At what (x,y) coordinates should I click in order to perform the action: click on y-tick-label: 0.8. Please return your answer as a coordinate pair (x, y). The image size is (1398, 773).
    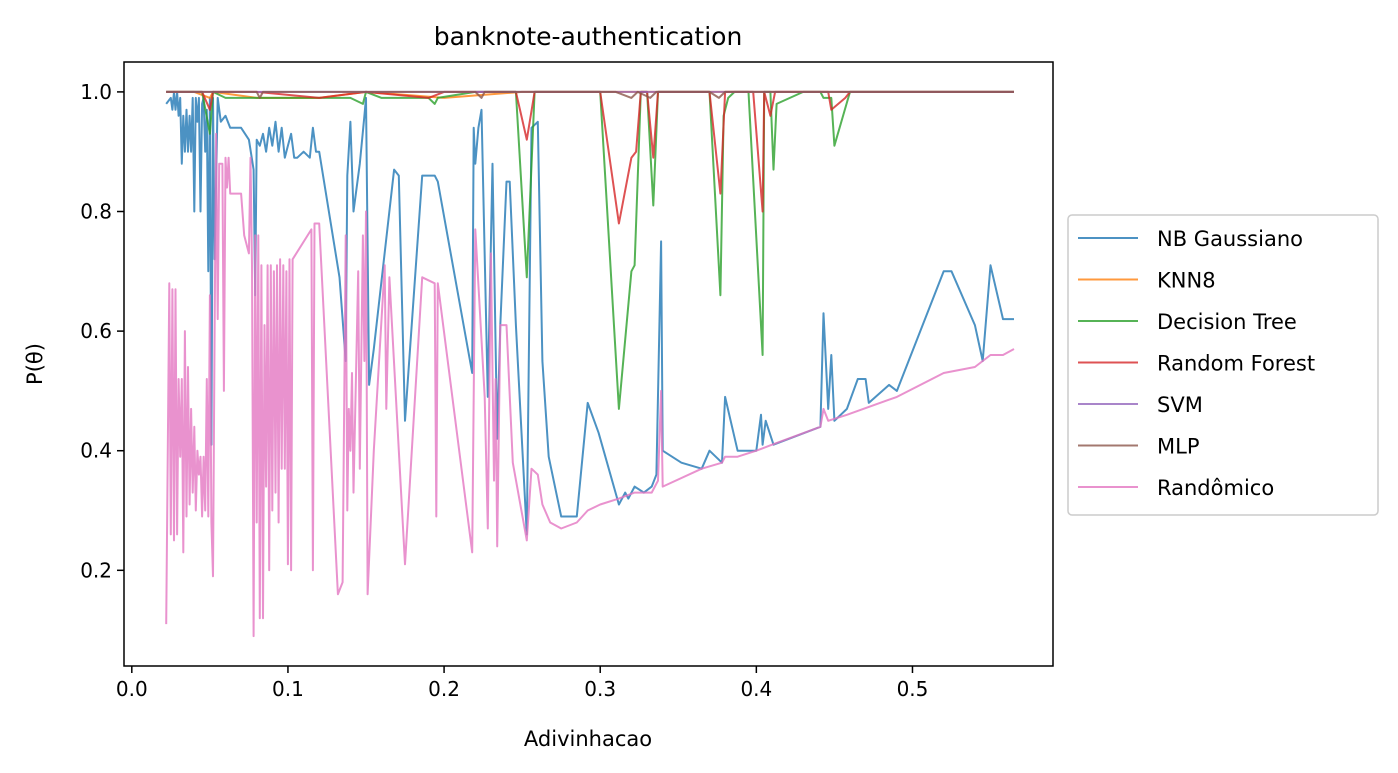
    Looking at the image, I should click on (96, 212).